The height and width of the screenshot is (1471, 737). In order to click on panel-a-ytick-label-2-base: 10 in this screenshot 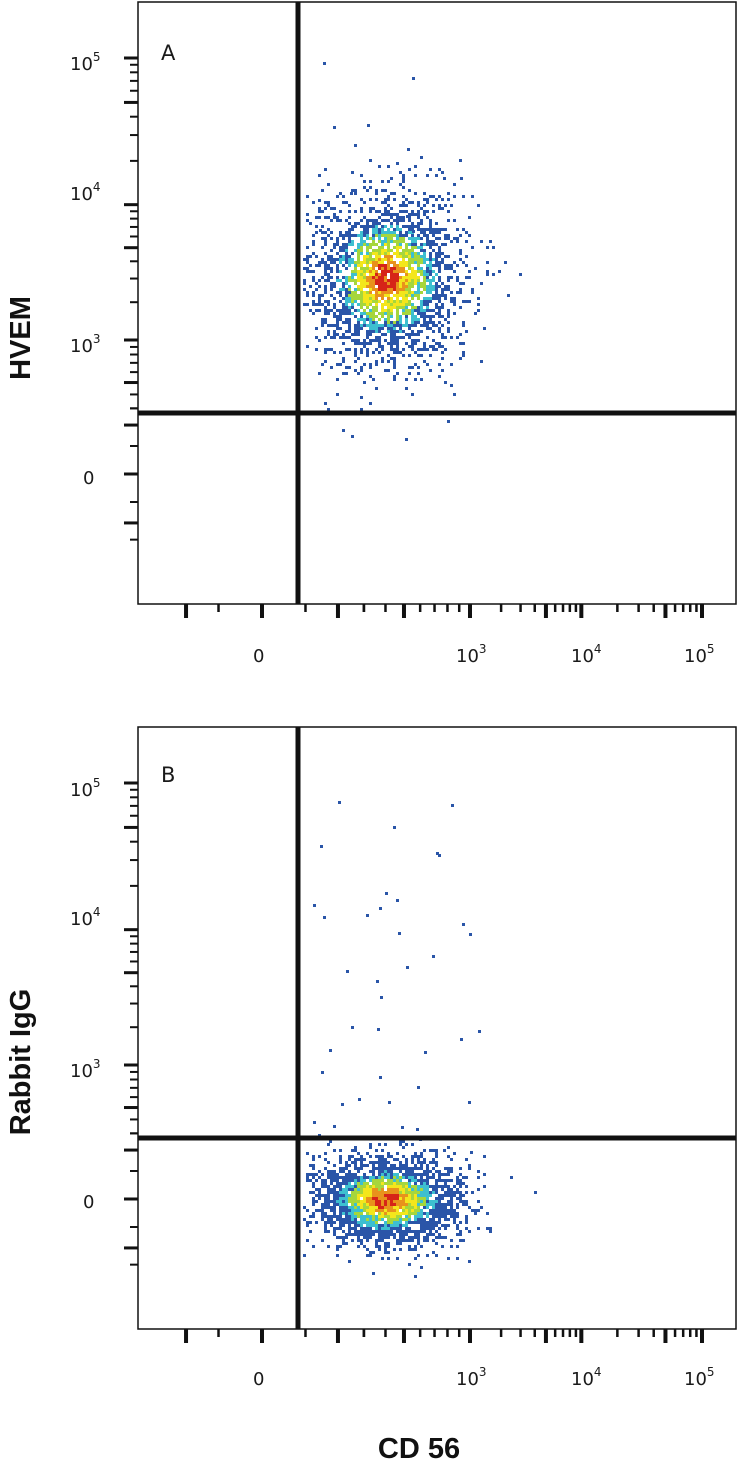, I will do `click(81, 194)`.